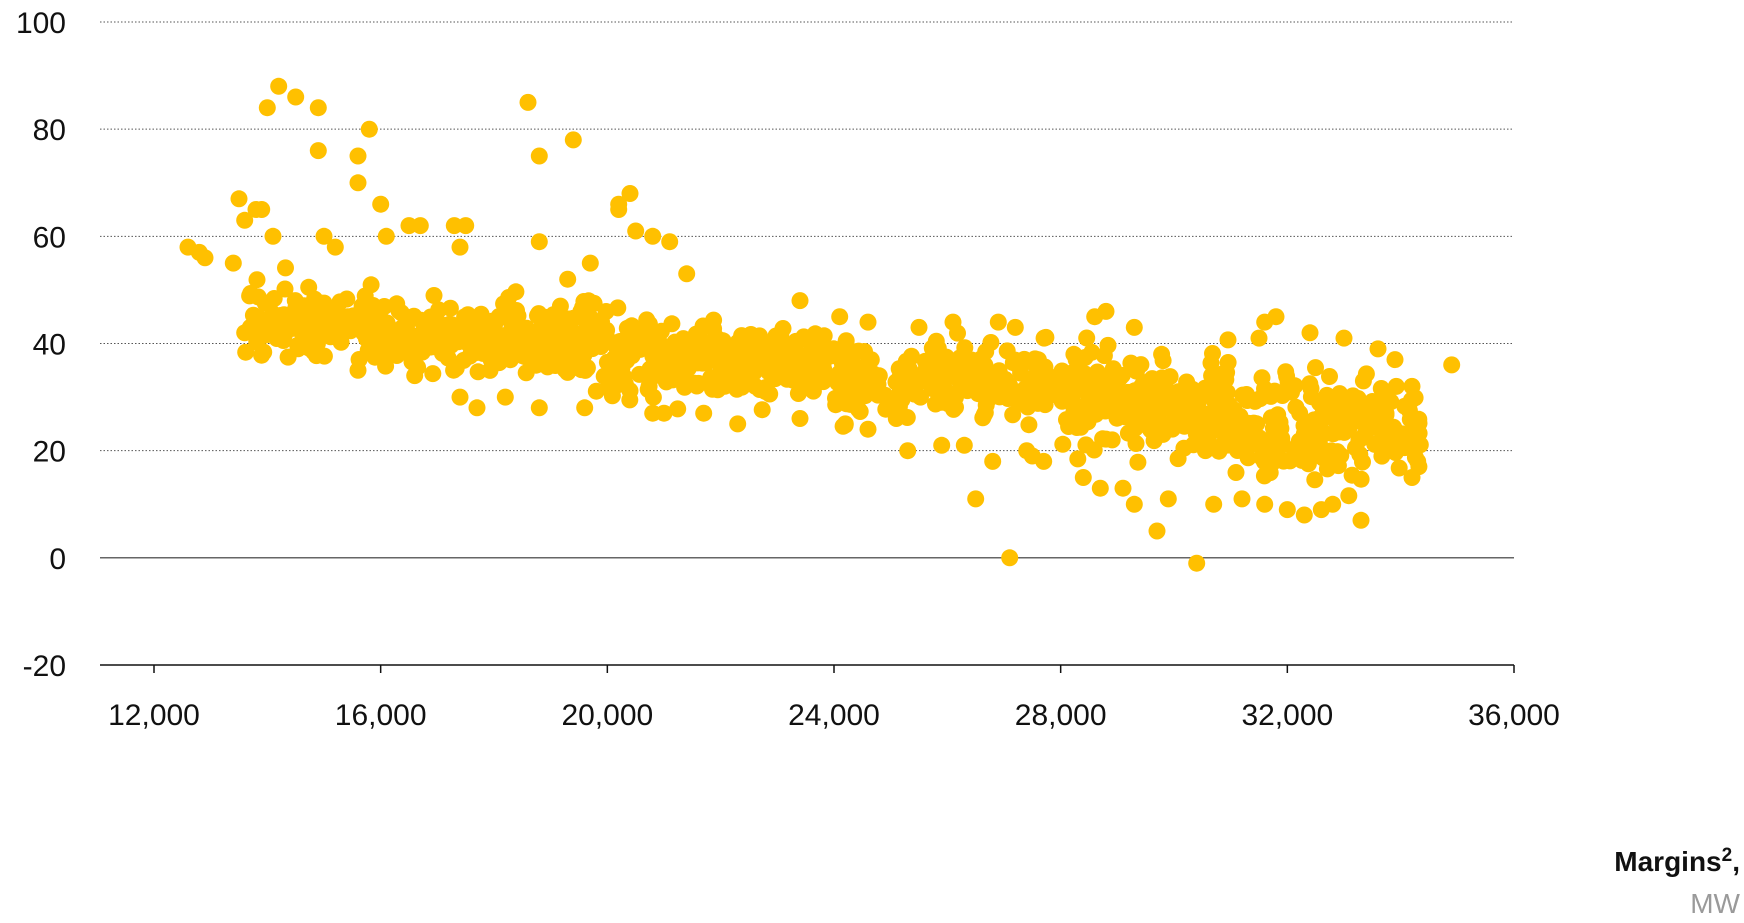  What do you see at coordinates (1736, 861) in the screenshot?
I see `x-axis-label-suffix: ,` at bounding box center [1736, 861].